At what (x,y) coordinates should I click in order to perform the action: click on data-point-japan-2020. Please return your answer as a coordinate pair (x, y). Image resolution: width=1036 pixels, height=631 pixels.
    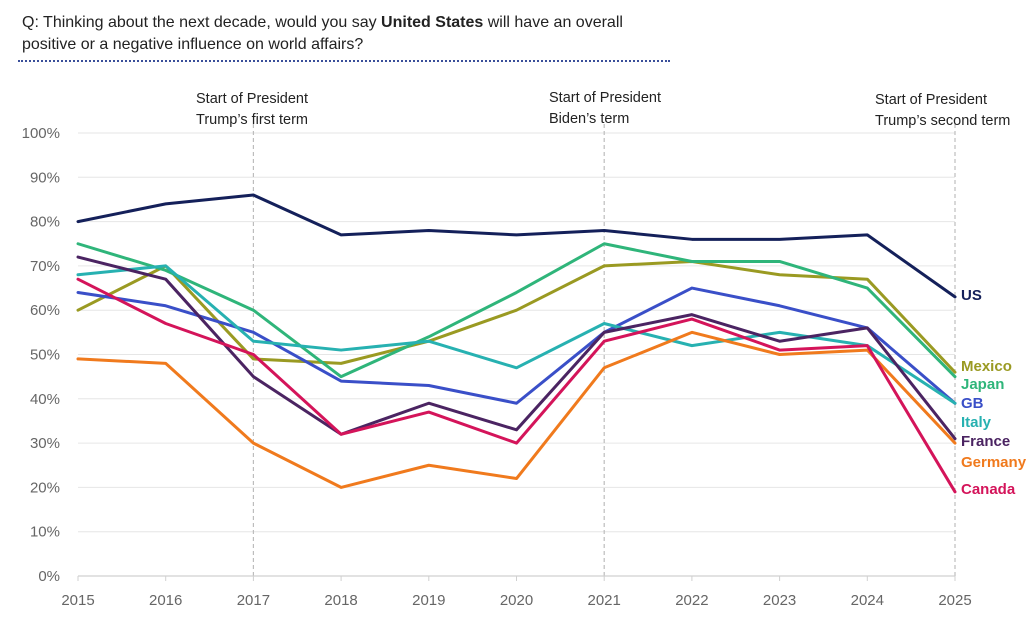
    Looking at the image, I should click on (516, 292).